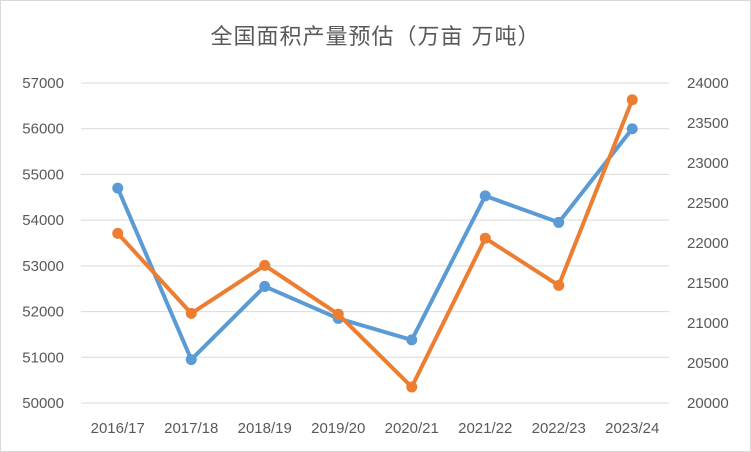  I want to click on left-tick-label: 53000, so click(43, 266).